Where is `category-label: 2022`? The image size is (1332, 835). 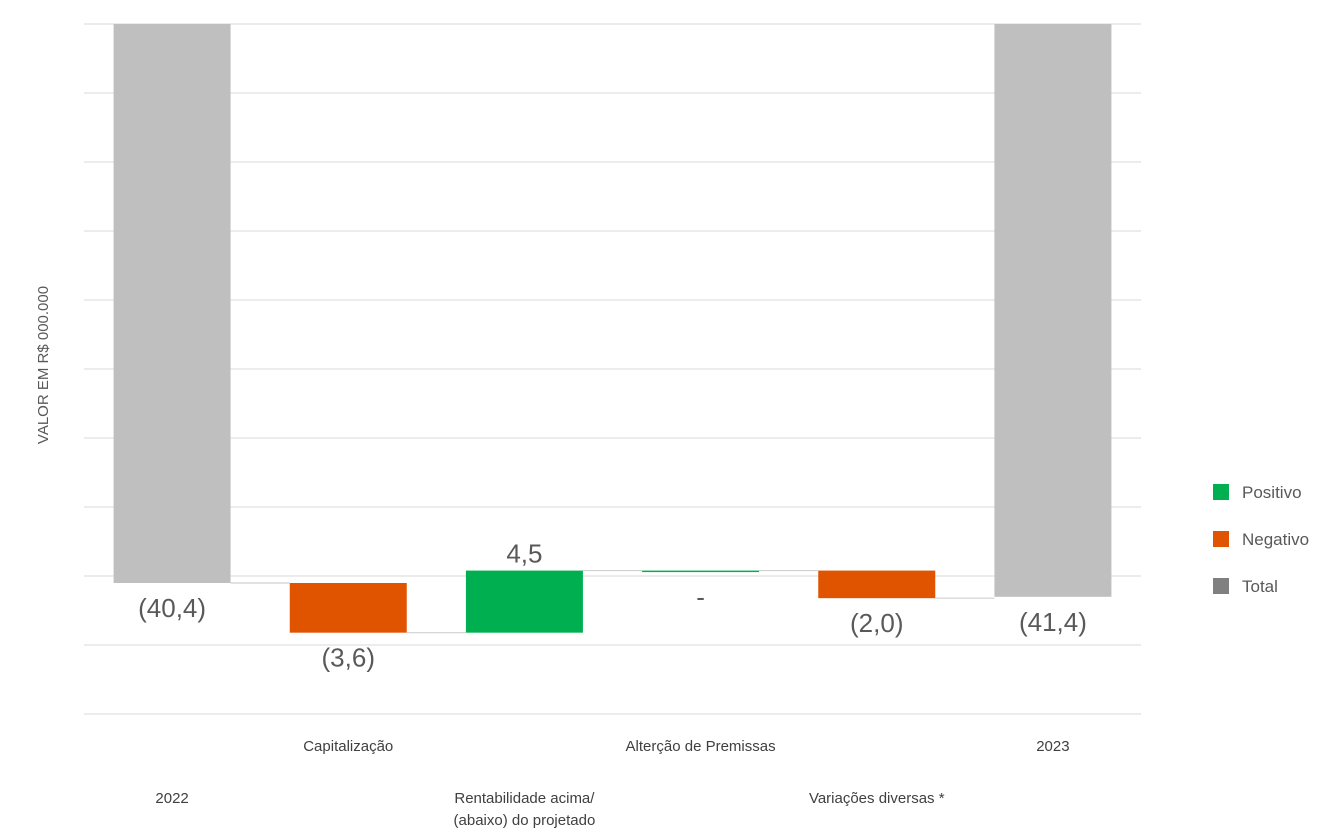 category-label: 2022 is located at coordinates (171, 798).